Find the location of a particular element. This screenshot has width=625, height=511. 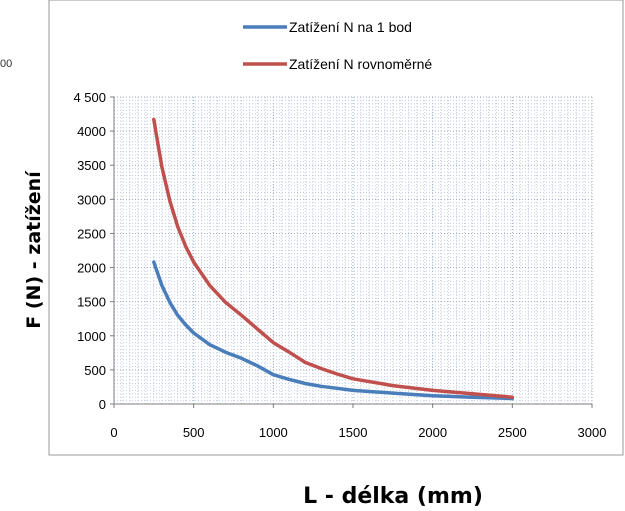

x-tick-label: 1500 is located at coordinates (353, 432).